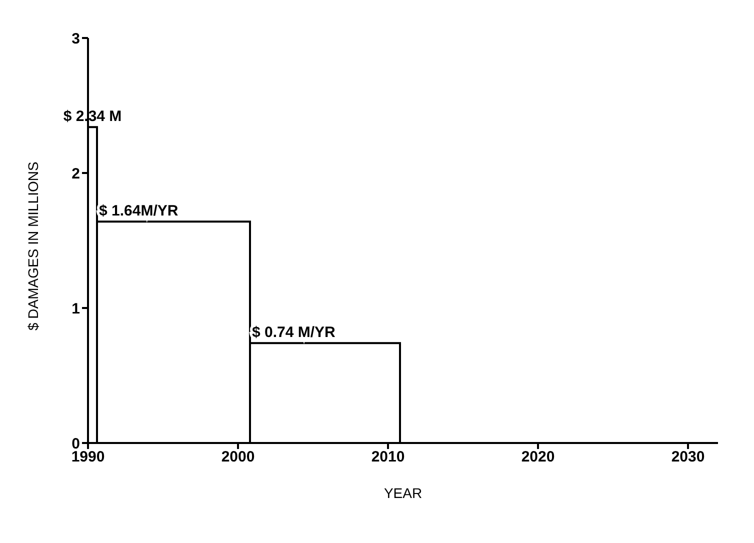 This screenshot has height=543, width=754. Describe the element at coordinates (138, 211) in the screenshot. I see `data-label: $ 1.64M/YR` at that location.